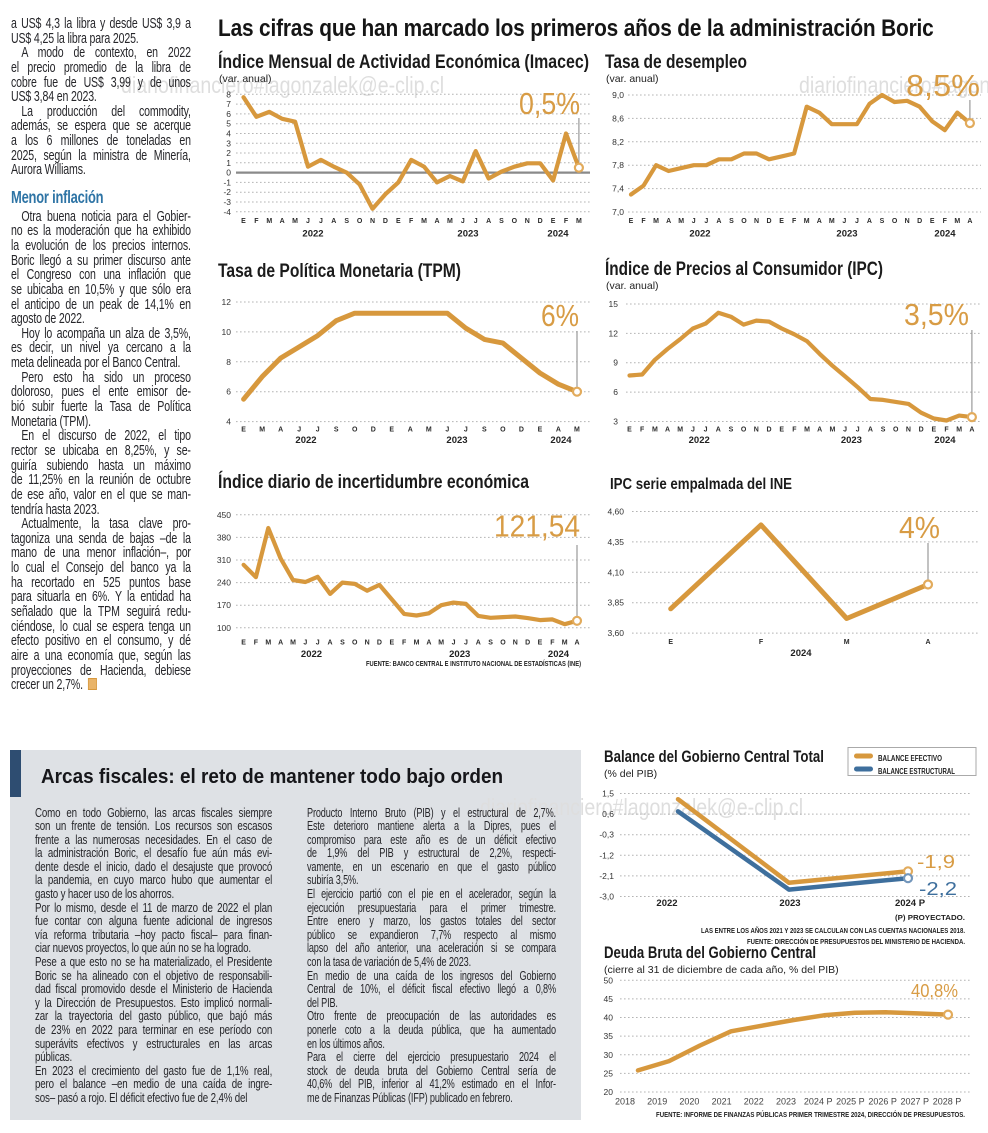 The image size is (988, 1133). Describe the element at coordinates (228, 153) in the screenshot. I see `svg-text: 2` at that location.